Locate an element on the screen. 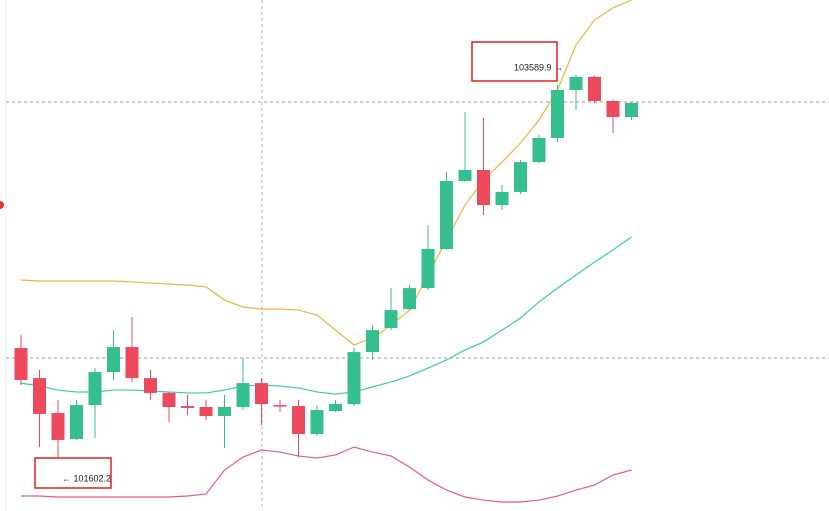 The width and height of the screenshot is (829, 511). edge-marker is located at coordinates (2, 205).